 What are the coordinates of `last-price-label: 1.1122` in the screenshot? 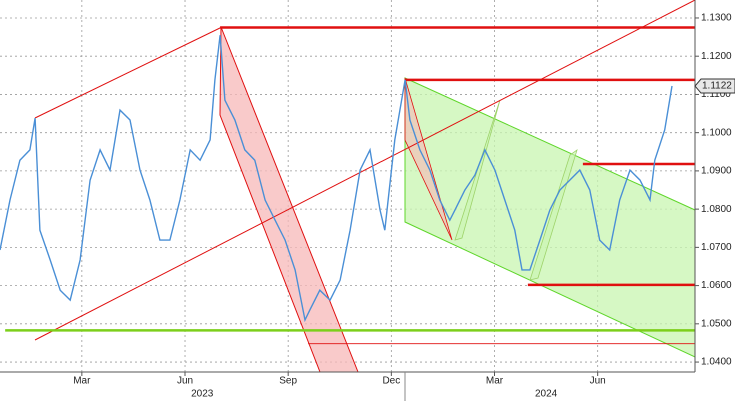 It's located at (717, 86).